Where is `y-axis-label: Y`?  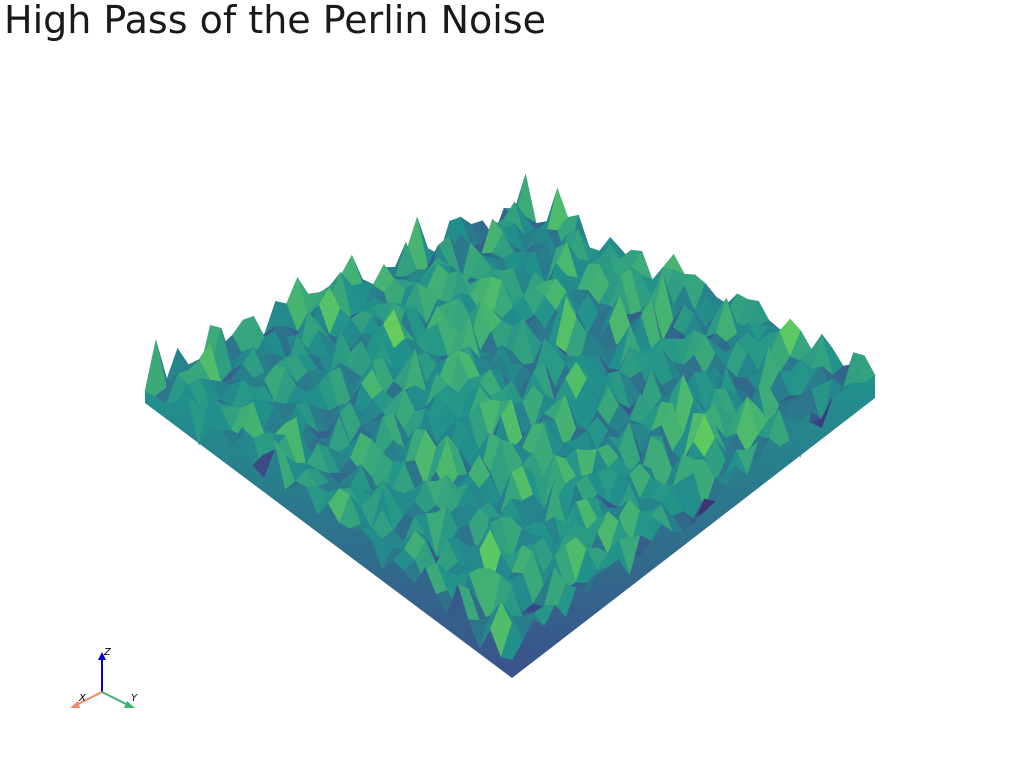
y-axis-label: Y is located at coordinates (134, 698).